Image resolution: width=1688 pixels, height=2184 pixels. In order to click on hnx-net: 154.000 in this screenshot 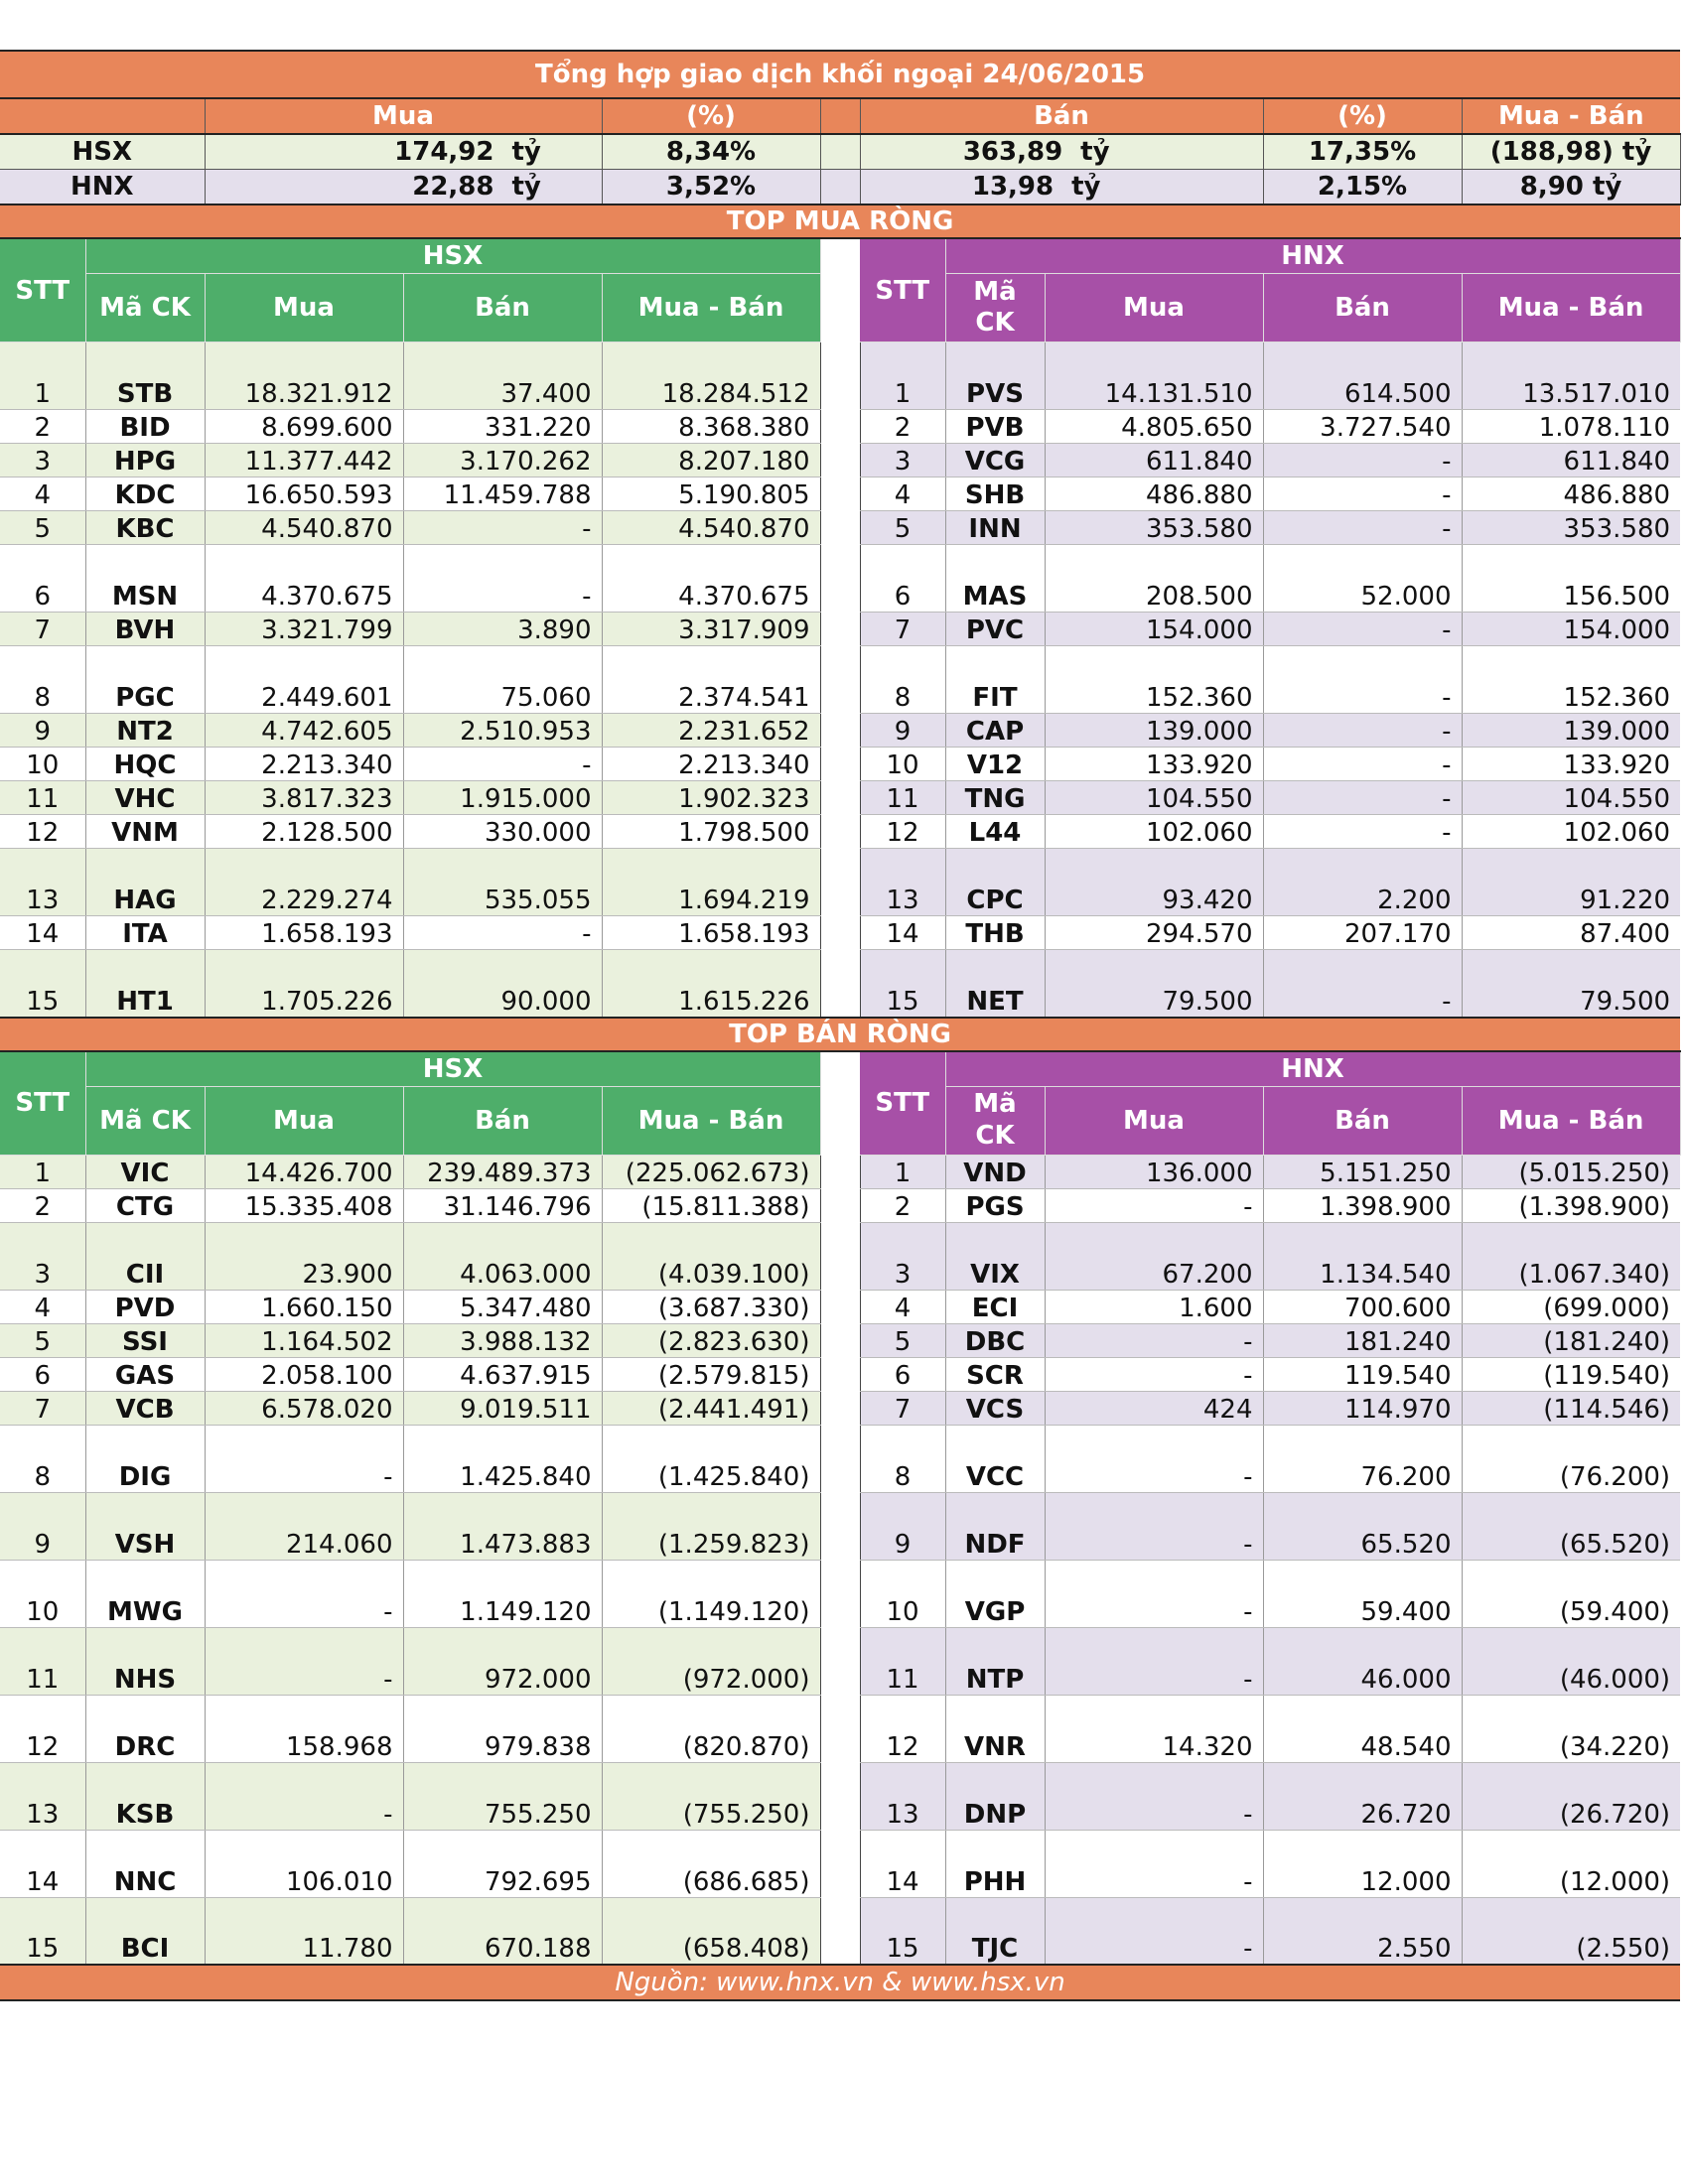, I will do `click(1571, 629)`.